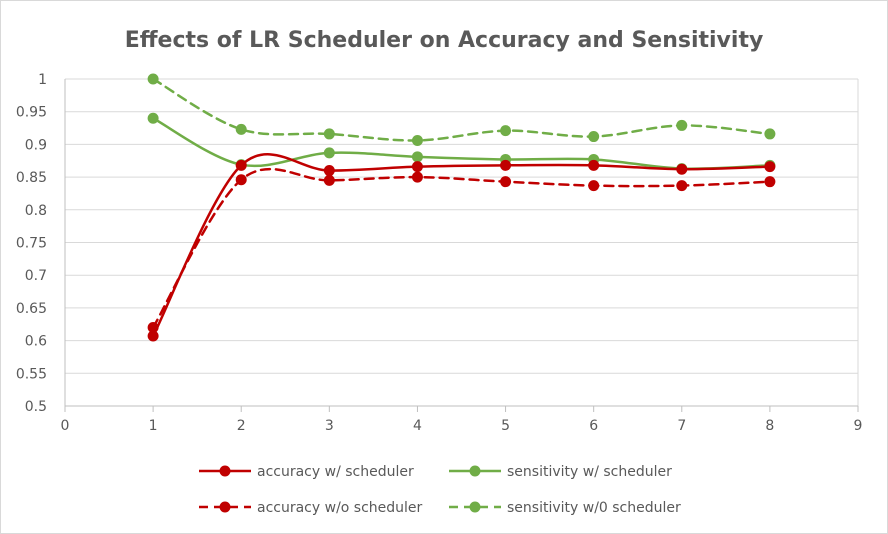  I want to click on y-tick-label: 0.85, so click(31, 178).